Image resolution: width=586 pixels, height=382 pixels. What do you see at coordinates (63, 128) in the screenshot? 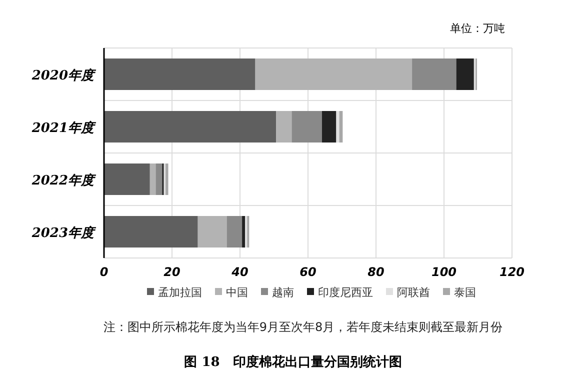
I see `y-tick-label: 2021年度` at bounding box center [63, 128].